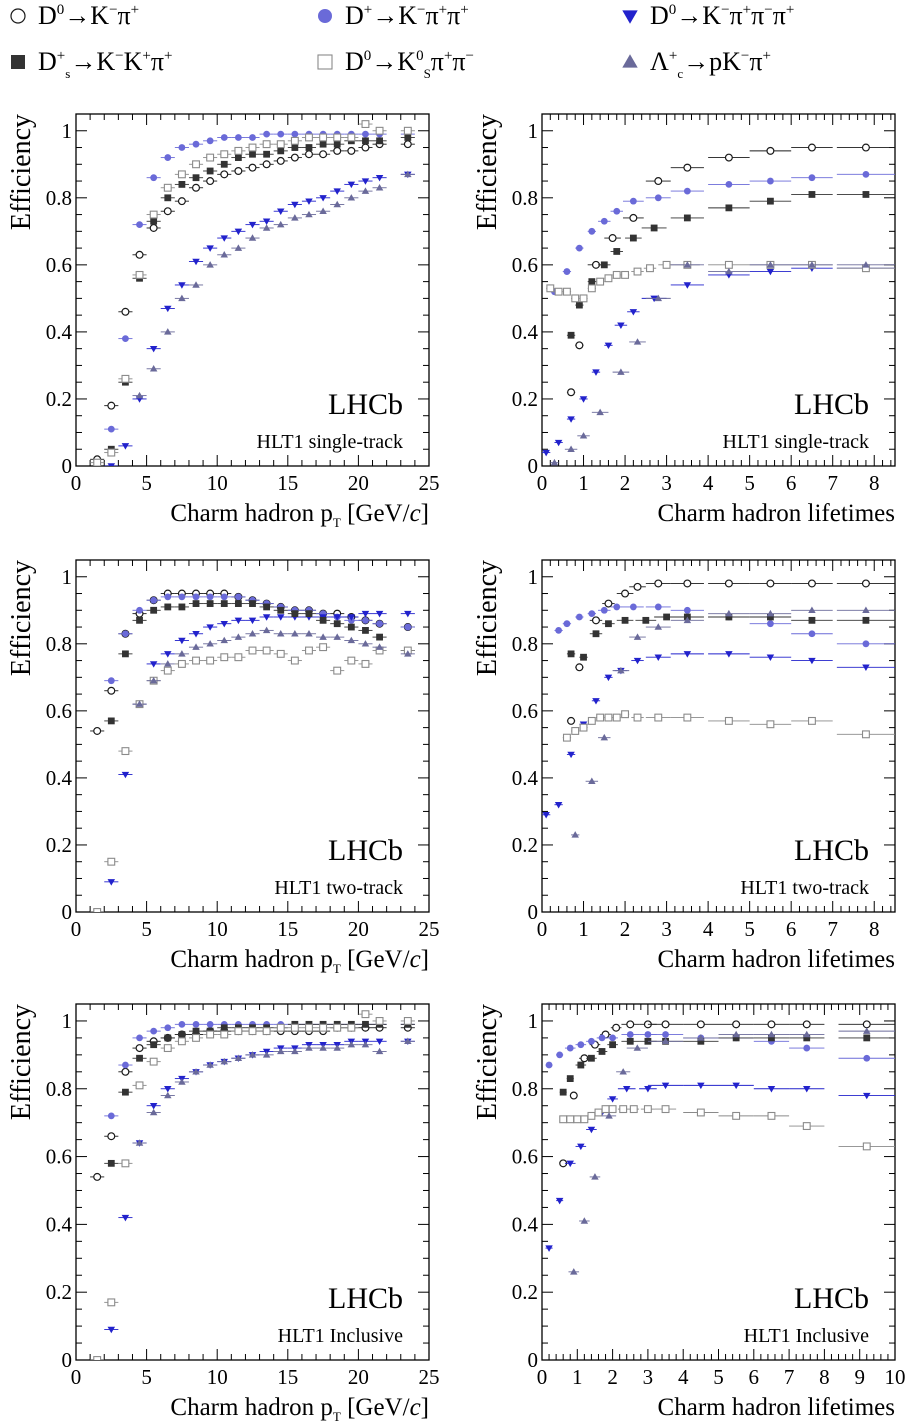  Describe the element at coordinates (730, 270) in the screenshot. I see `series-D0_Kpi` at that location.